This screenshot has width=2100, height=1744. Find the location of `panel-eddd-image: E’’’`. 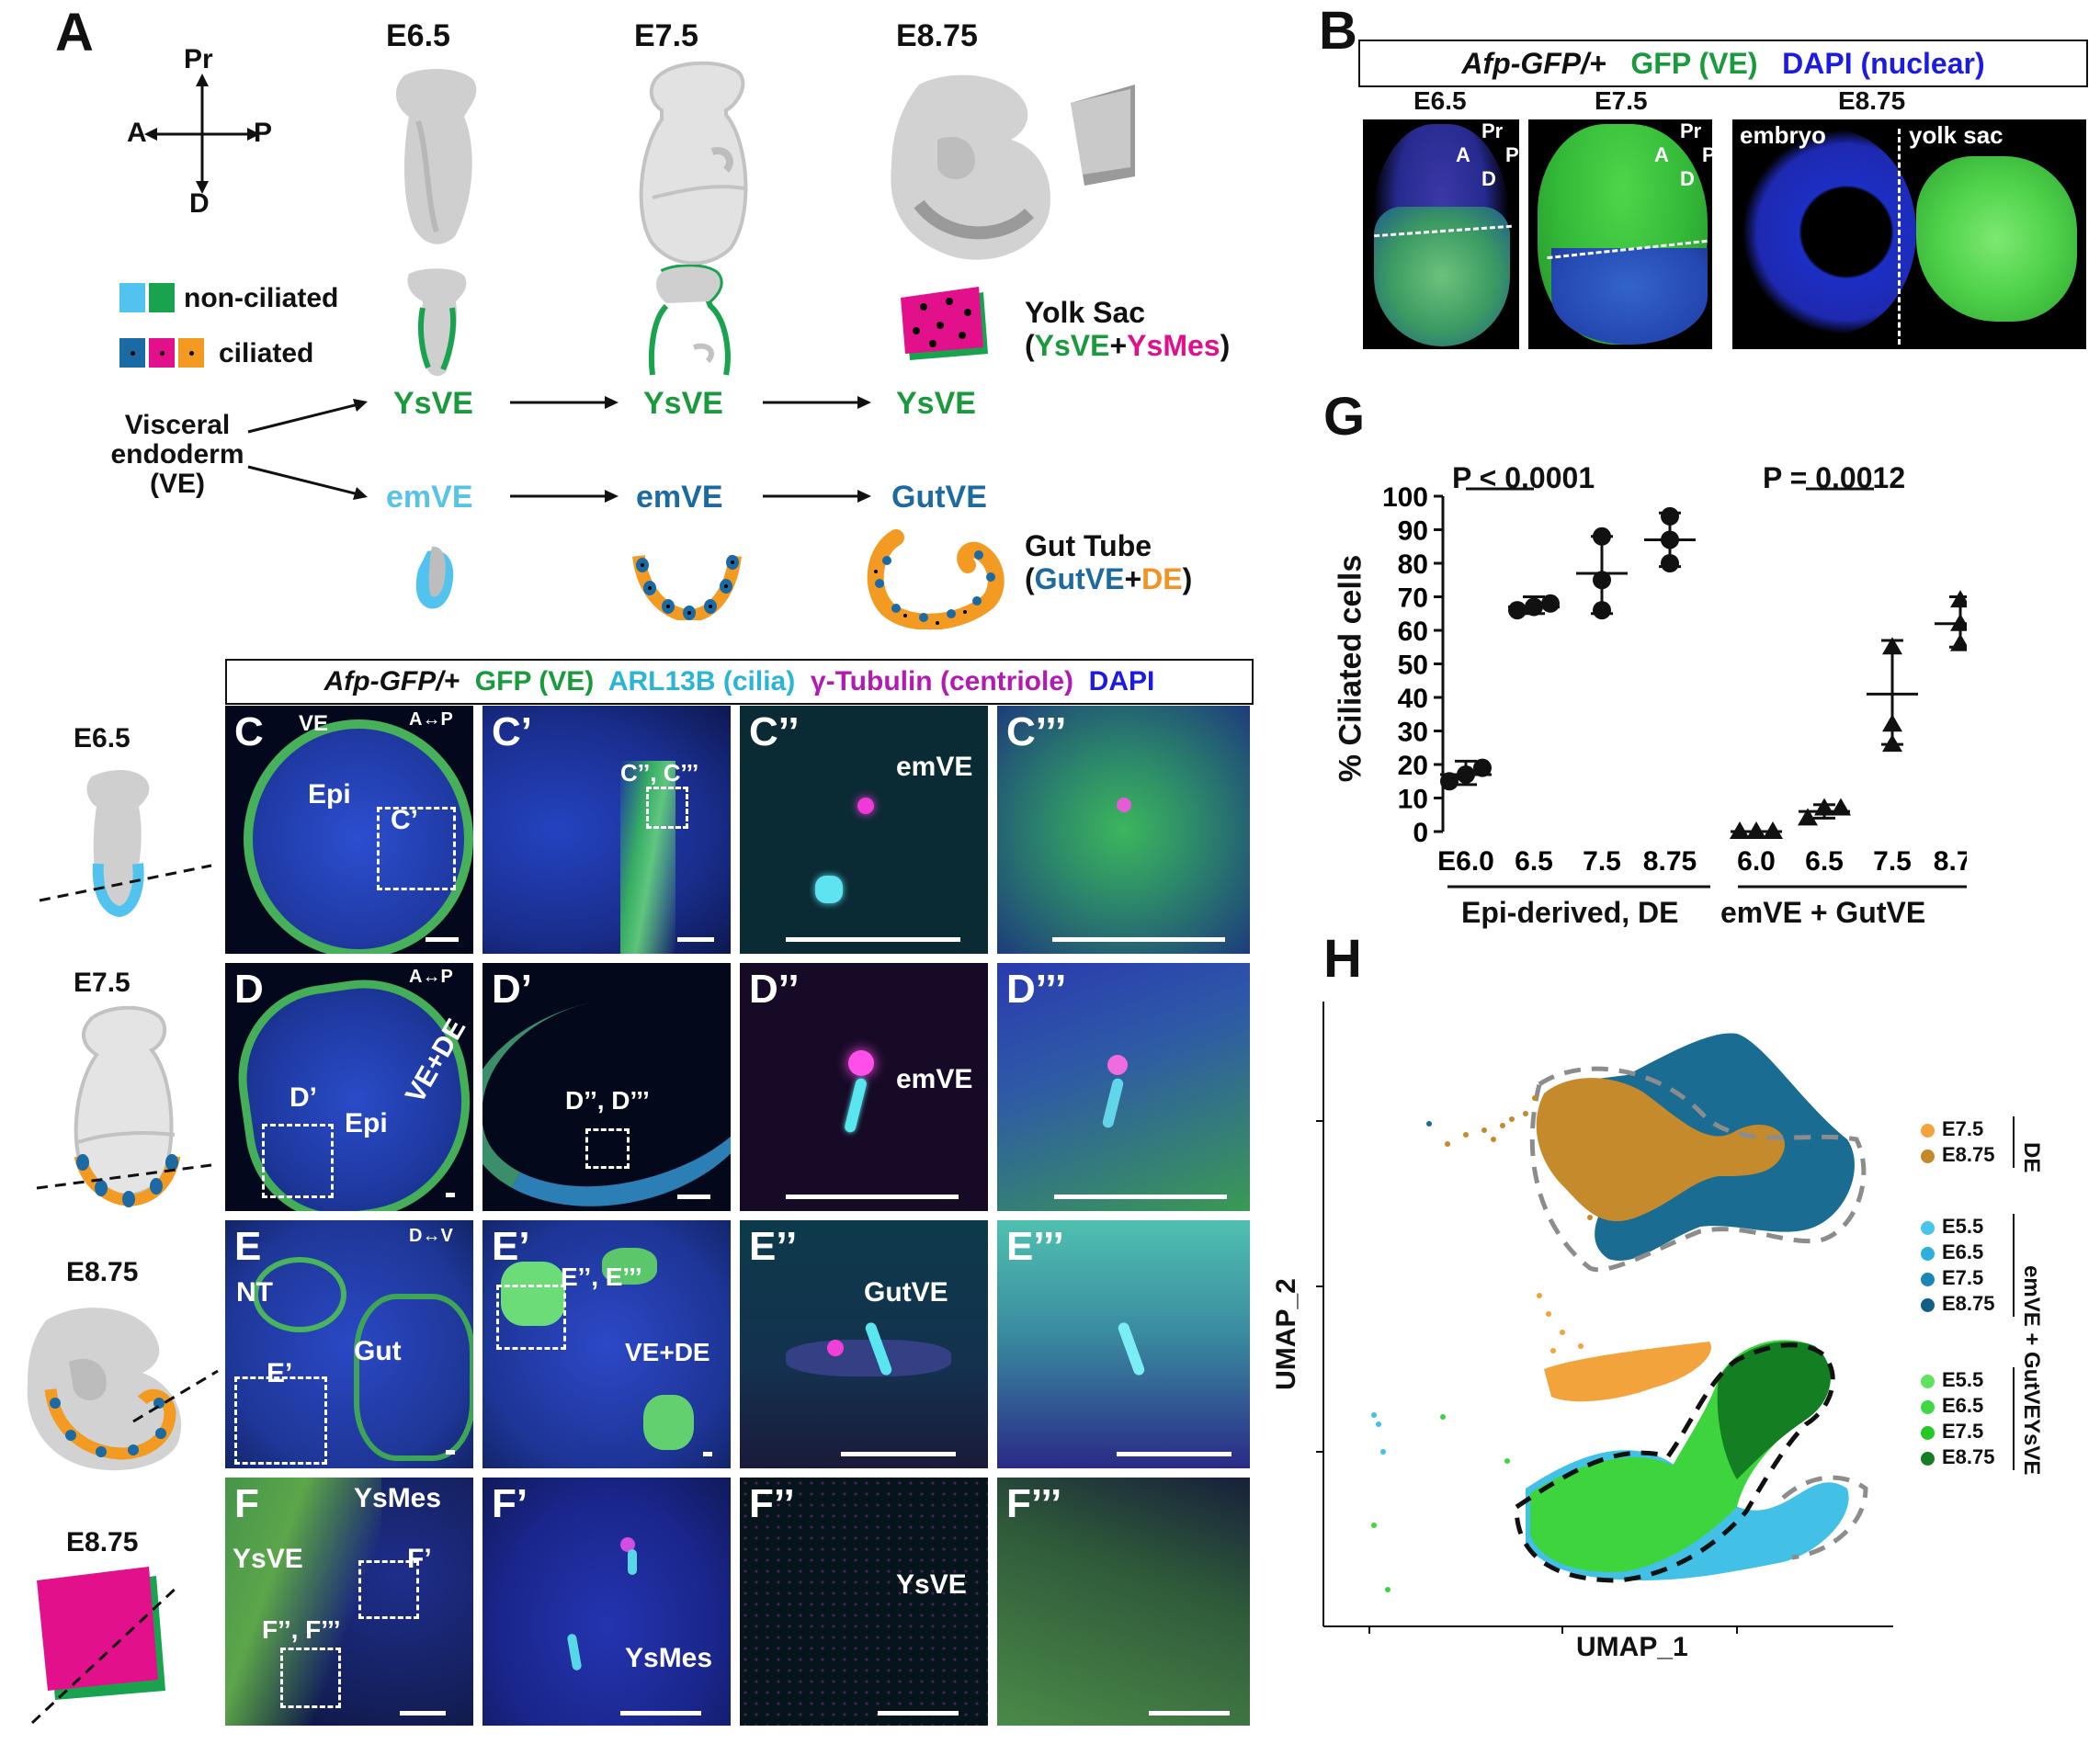

panel-eddd-image: E’’’ is located at coordinates (1123, 1344).